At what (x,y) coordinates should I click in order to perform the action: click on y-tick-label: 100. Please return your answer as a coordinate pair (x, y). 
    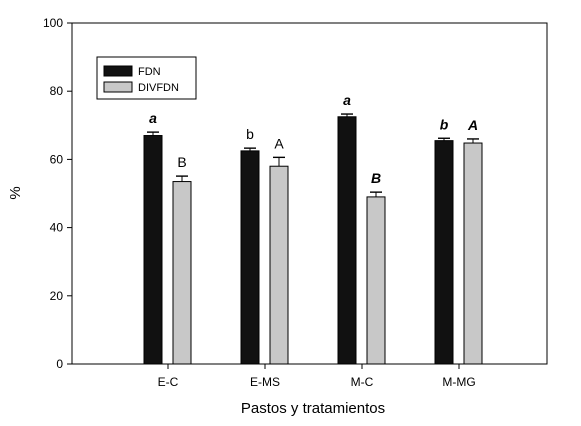
    Looking at the image, I should click on (53, 23).